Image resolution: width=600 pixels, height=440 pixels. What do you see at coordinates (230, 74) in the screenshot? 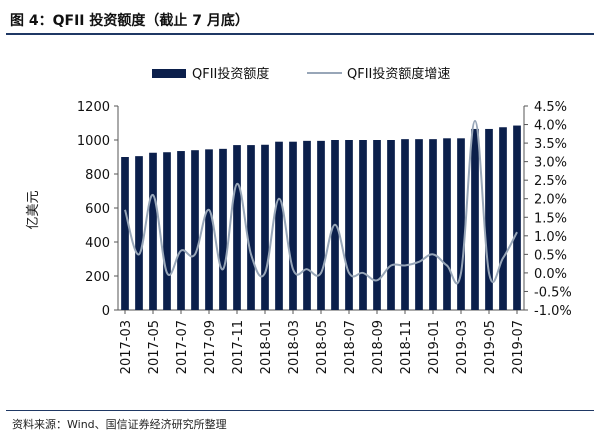
I see `legend-bar-label: QFII投资额度` at bounding box center [230, 74].